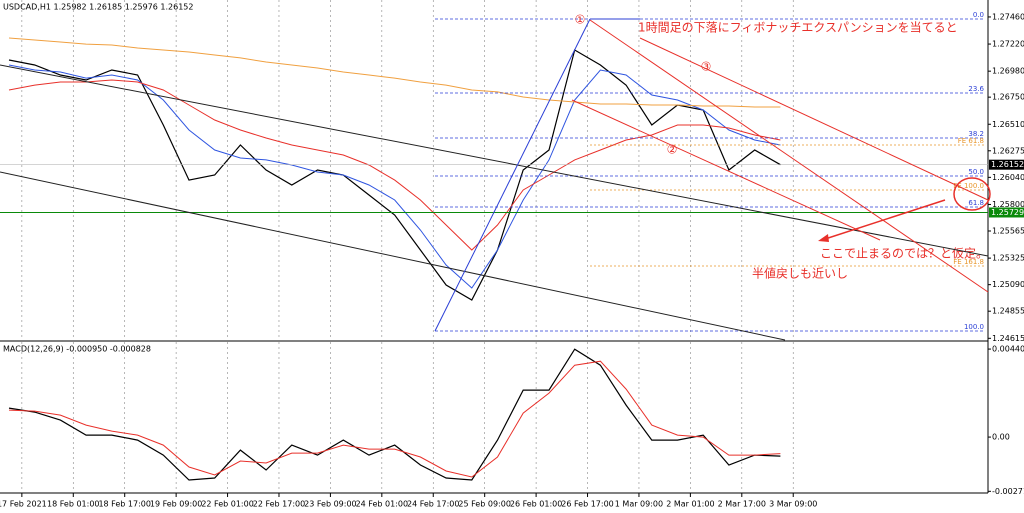 The image size is (1024, 513). Describe the element at coordinates (1001, 437) in the screenshot. I see `y-tick-label: 0.00` at that location.